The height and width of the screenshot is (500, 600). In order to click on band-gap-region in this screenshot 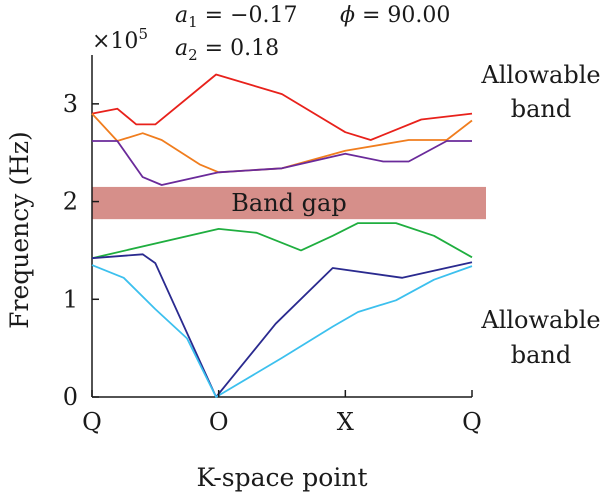, I will do `click(289, 203)`.